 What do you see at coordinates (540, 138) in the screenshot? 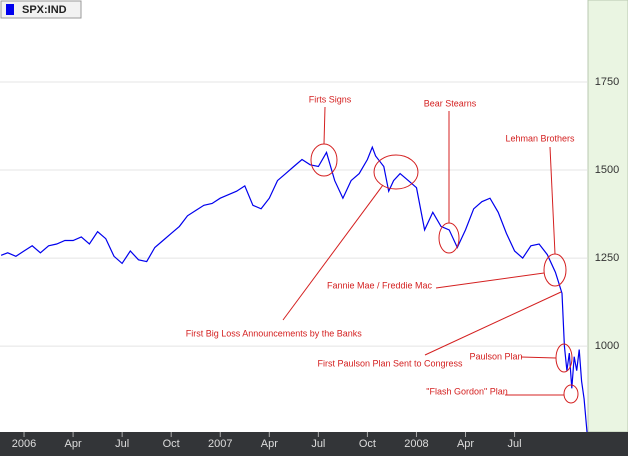
I see `annotation-text: Lehman Brothers` at bounding box center [540, 138].